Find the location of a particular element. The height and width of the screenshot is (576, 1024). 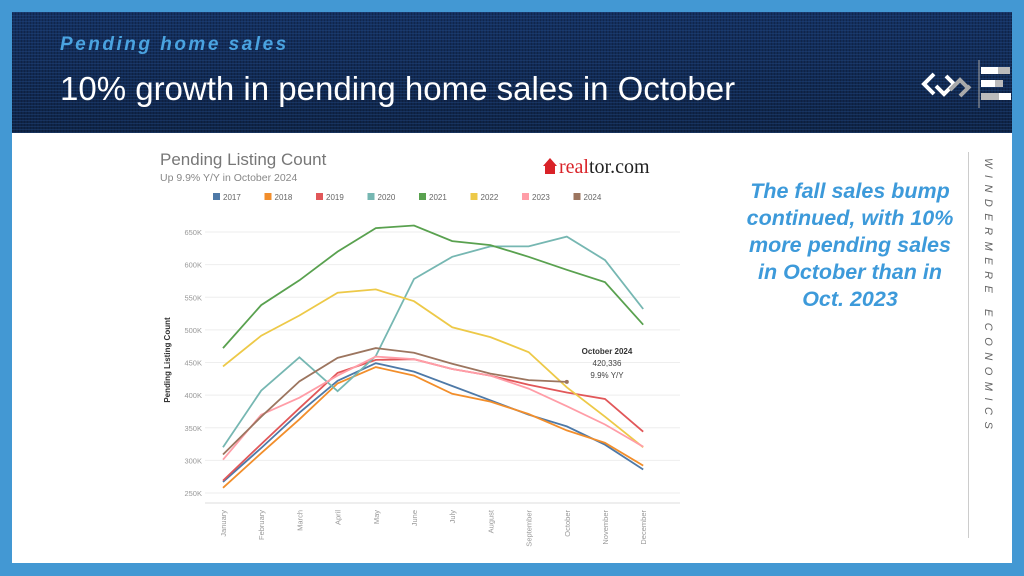

october-2024-annotation: October 2024 420,336 9.9% Y/Y is located at coordinates (607, 363).